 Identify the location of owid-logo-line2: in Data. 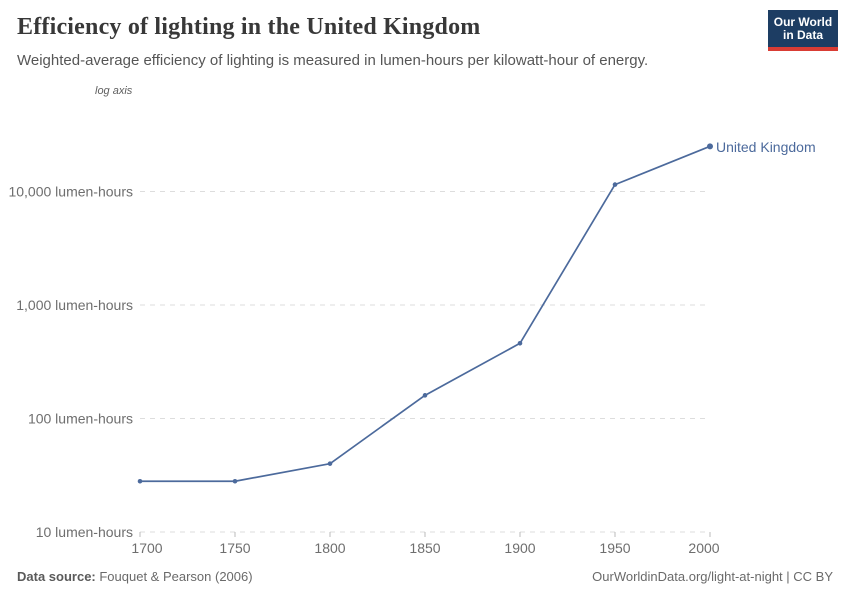
(802, 34).